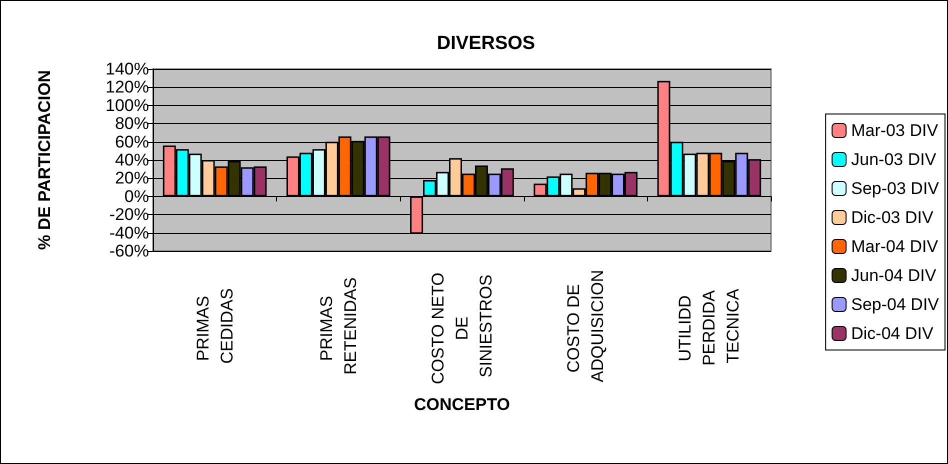  I want to click on legend-label: Jun-04 DIV, so click(894, 275).